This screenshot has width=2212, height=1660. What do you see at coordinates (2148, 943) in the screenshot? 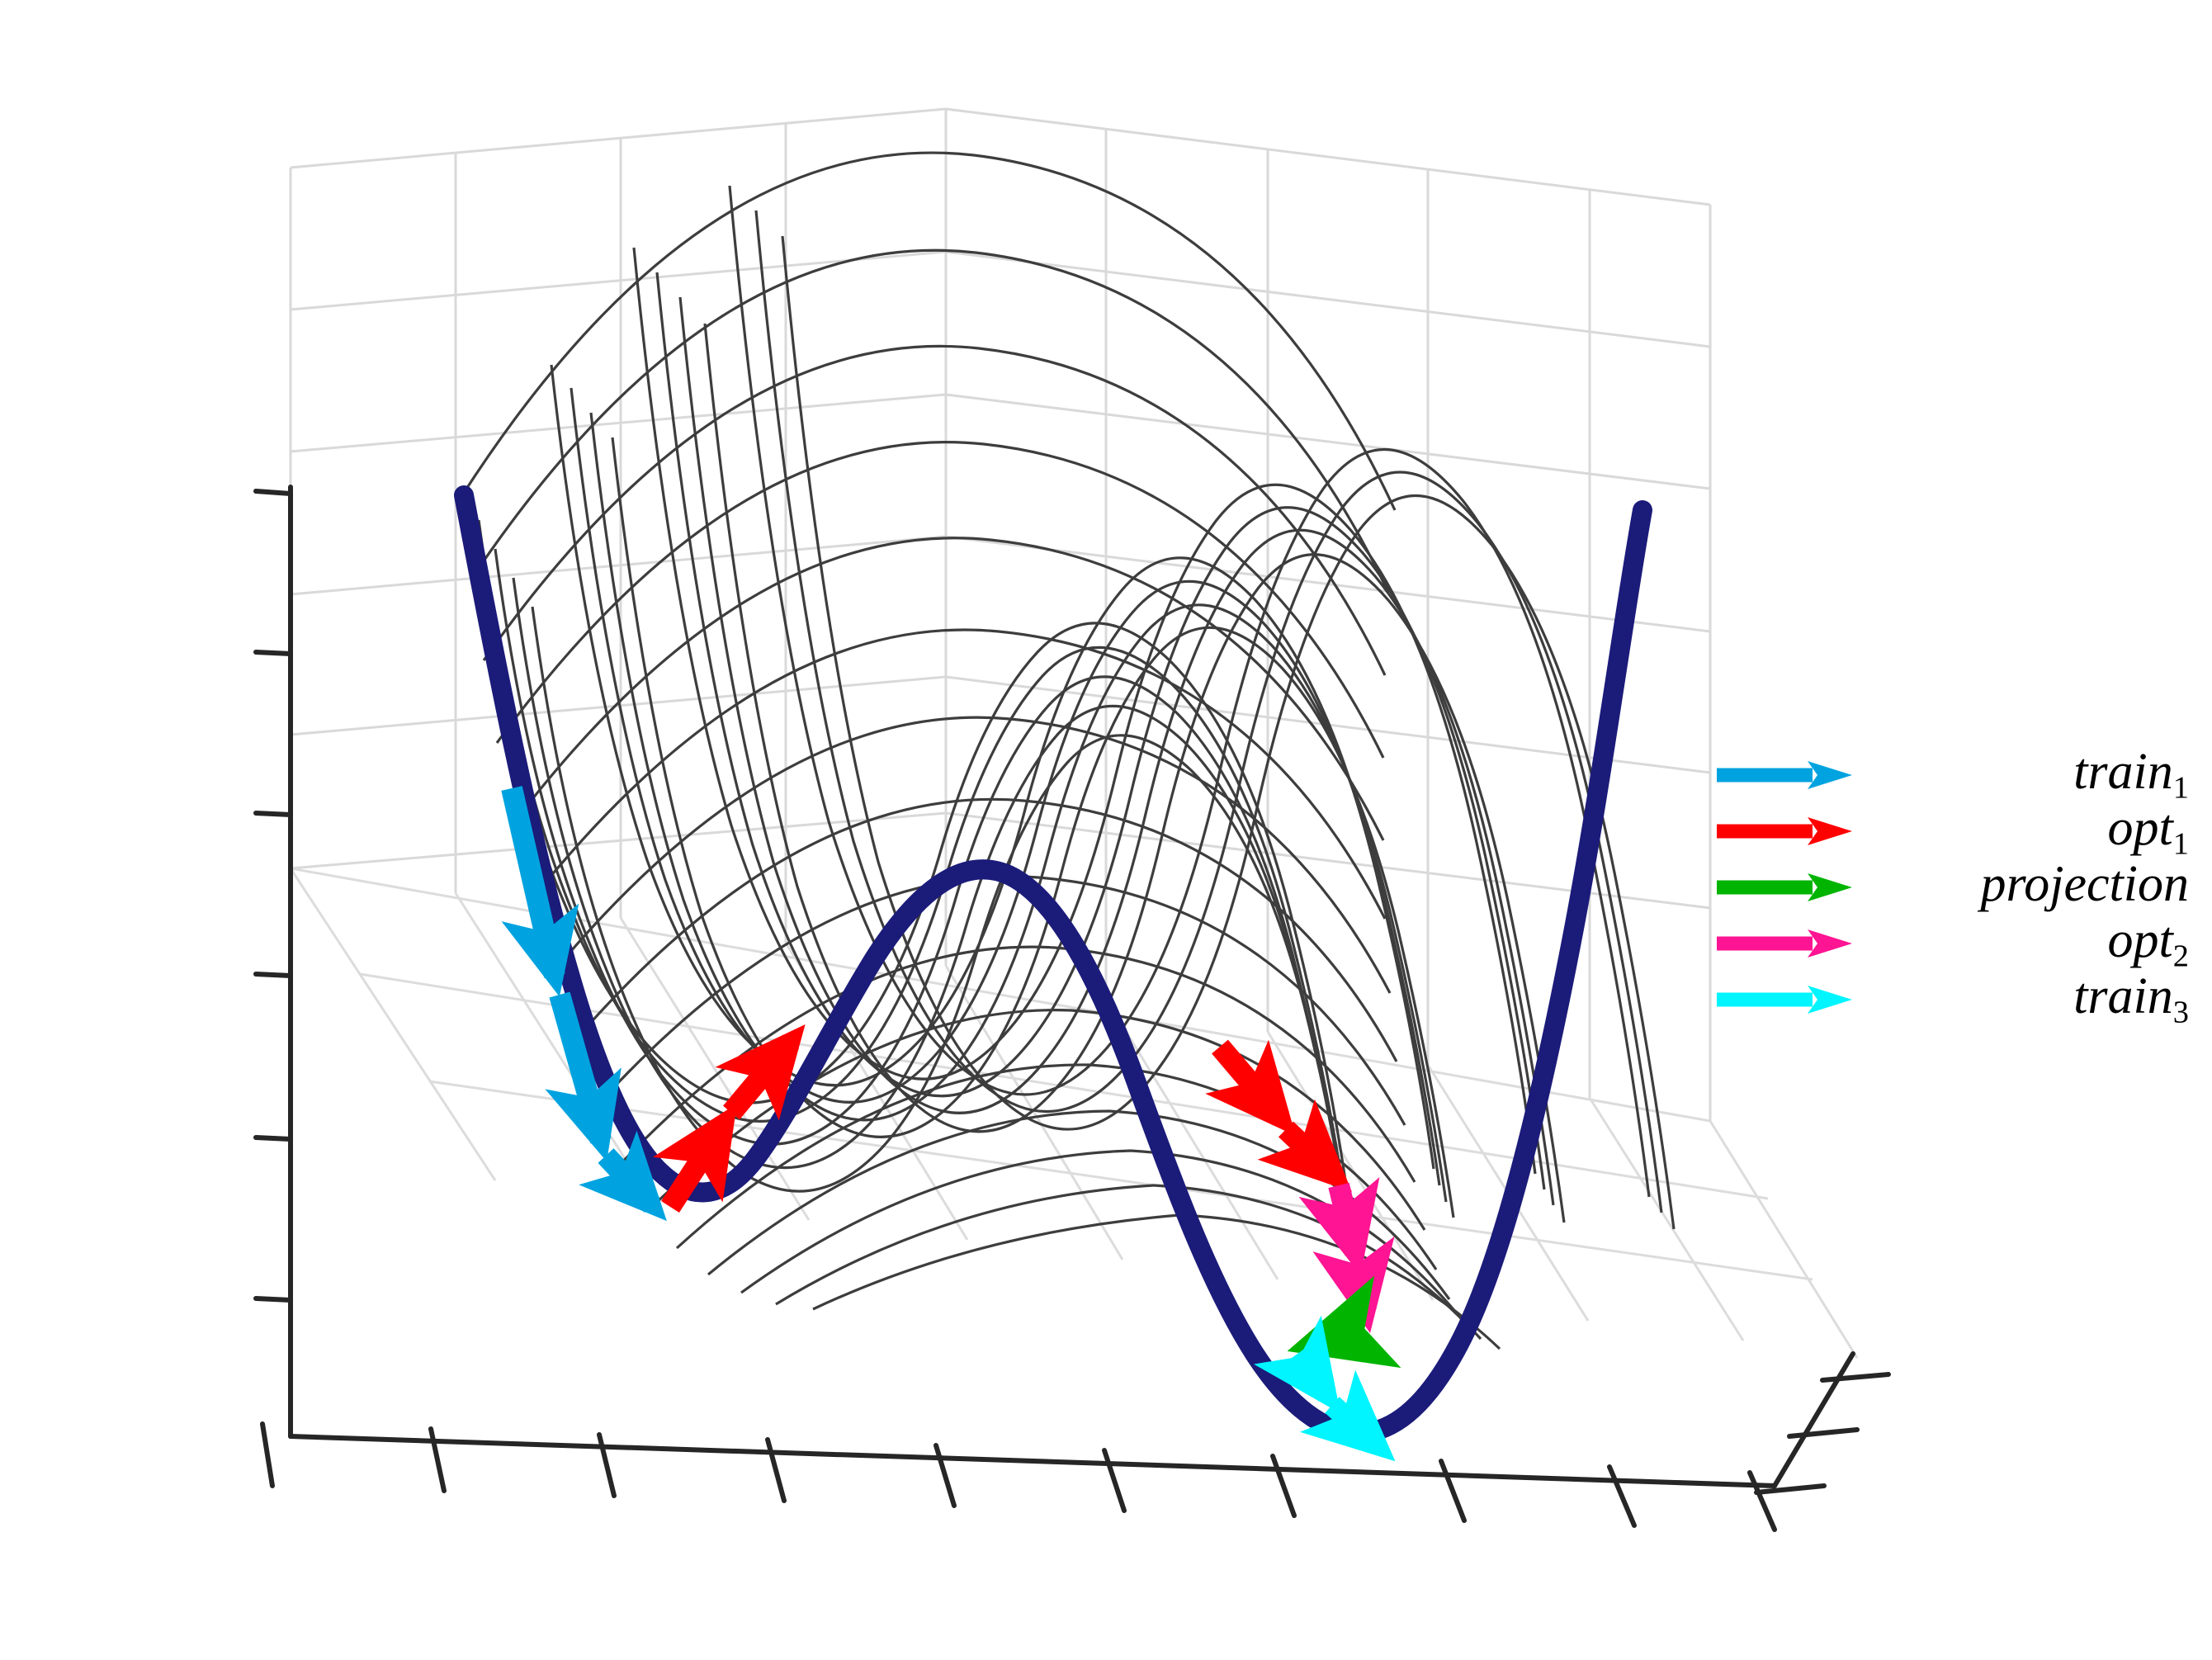
I see `legend-label-opt-2: opt2` at bounding box center [2148, 943].